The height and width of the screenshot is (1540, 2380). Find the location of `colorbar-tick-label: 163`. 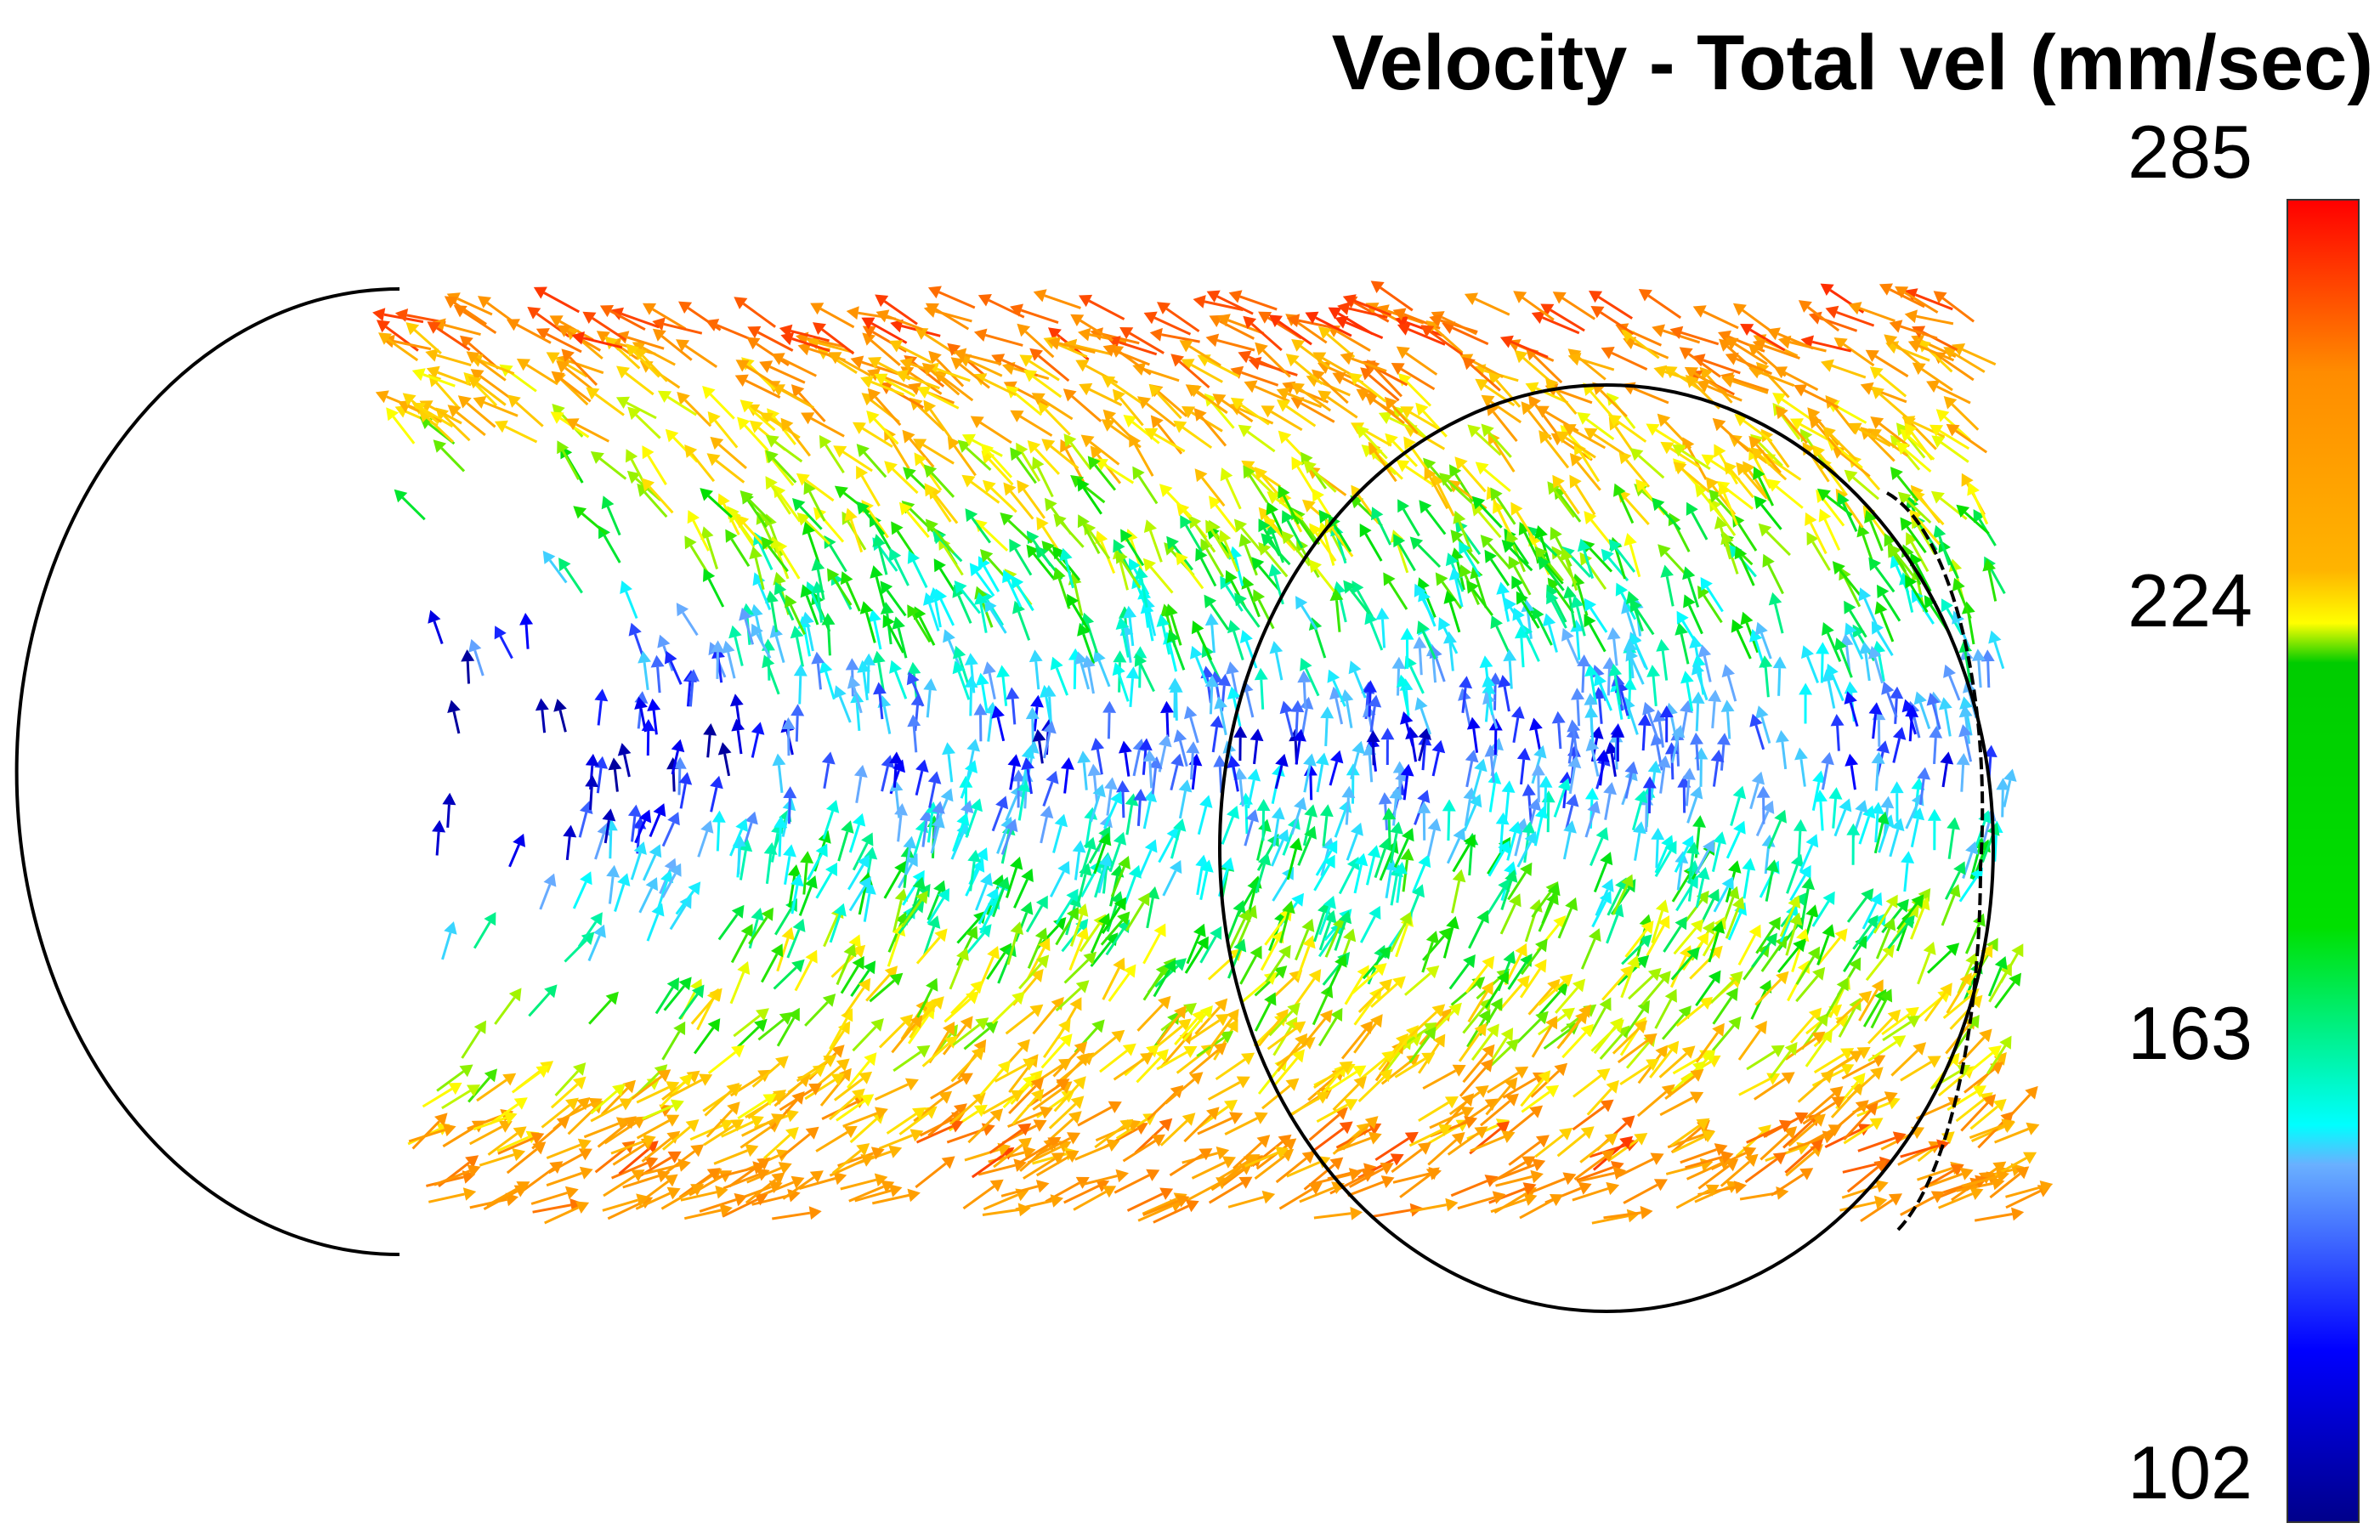

colorbar-tick-label: 163 is located at coordinates (2190, 1033).